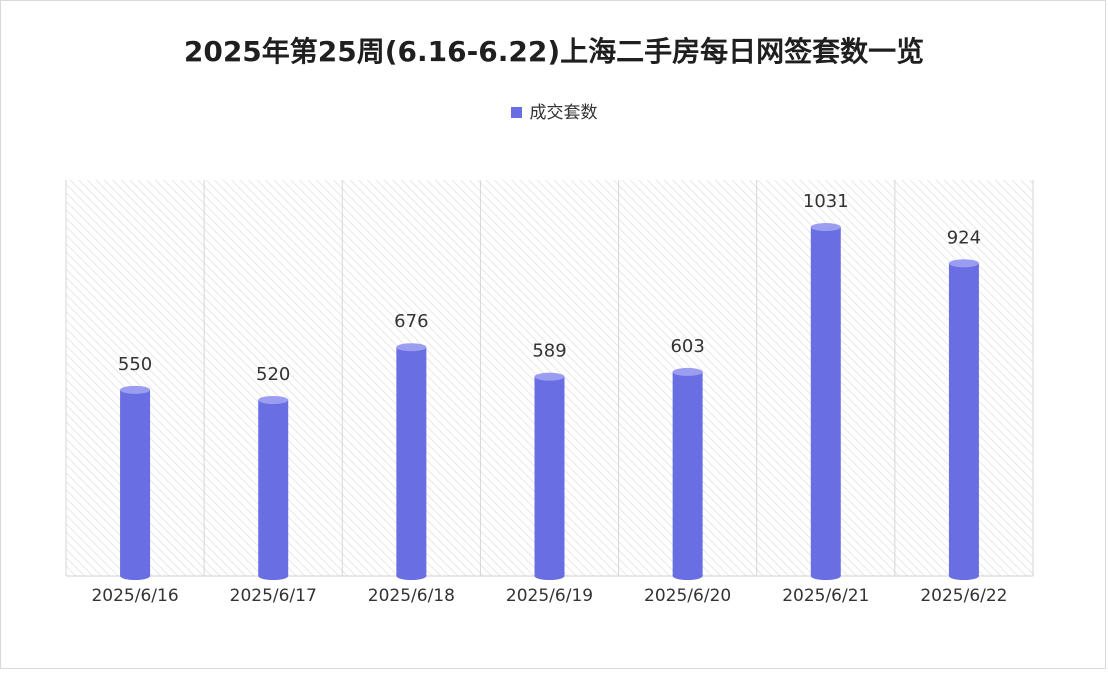 Image resolution: width=1108 pixels, height=683 pixels. I want to click on x-tick-label: 2025/6/18, so click(411, 596).